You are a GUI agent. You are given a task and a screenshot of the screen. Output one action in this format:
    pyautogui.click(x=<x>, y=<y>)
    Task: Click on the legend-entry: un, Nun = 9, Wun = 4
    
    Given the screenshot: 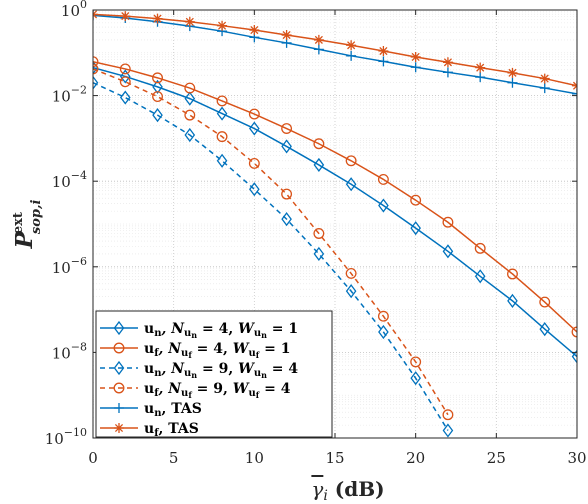 What is the action you would take?
    pyautogui.click(x=199, y=370)
    